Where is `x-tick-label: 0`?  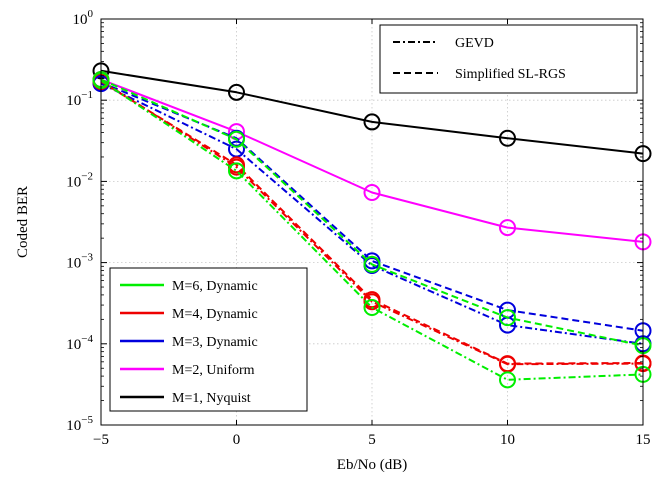
x-tick-label: 0 is located at coordinates (237, 440).